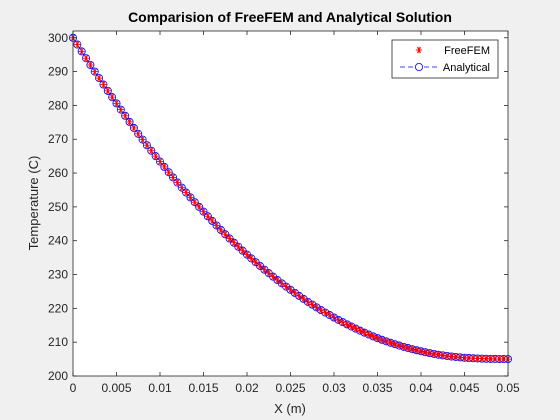 The height and width of the screenshot is (420, 560). I want to click on y-tick-label: 260, so click(58, 173).